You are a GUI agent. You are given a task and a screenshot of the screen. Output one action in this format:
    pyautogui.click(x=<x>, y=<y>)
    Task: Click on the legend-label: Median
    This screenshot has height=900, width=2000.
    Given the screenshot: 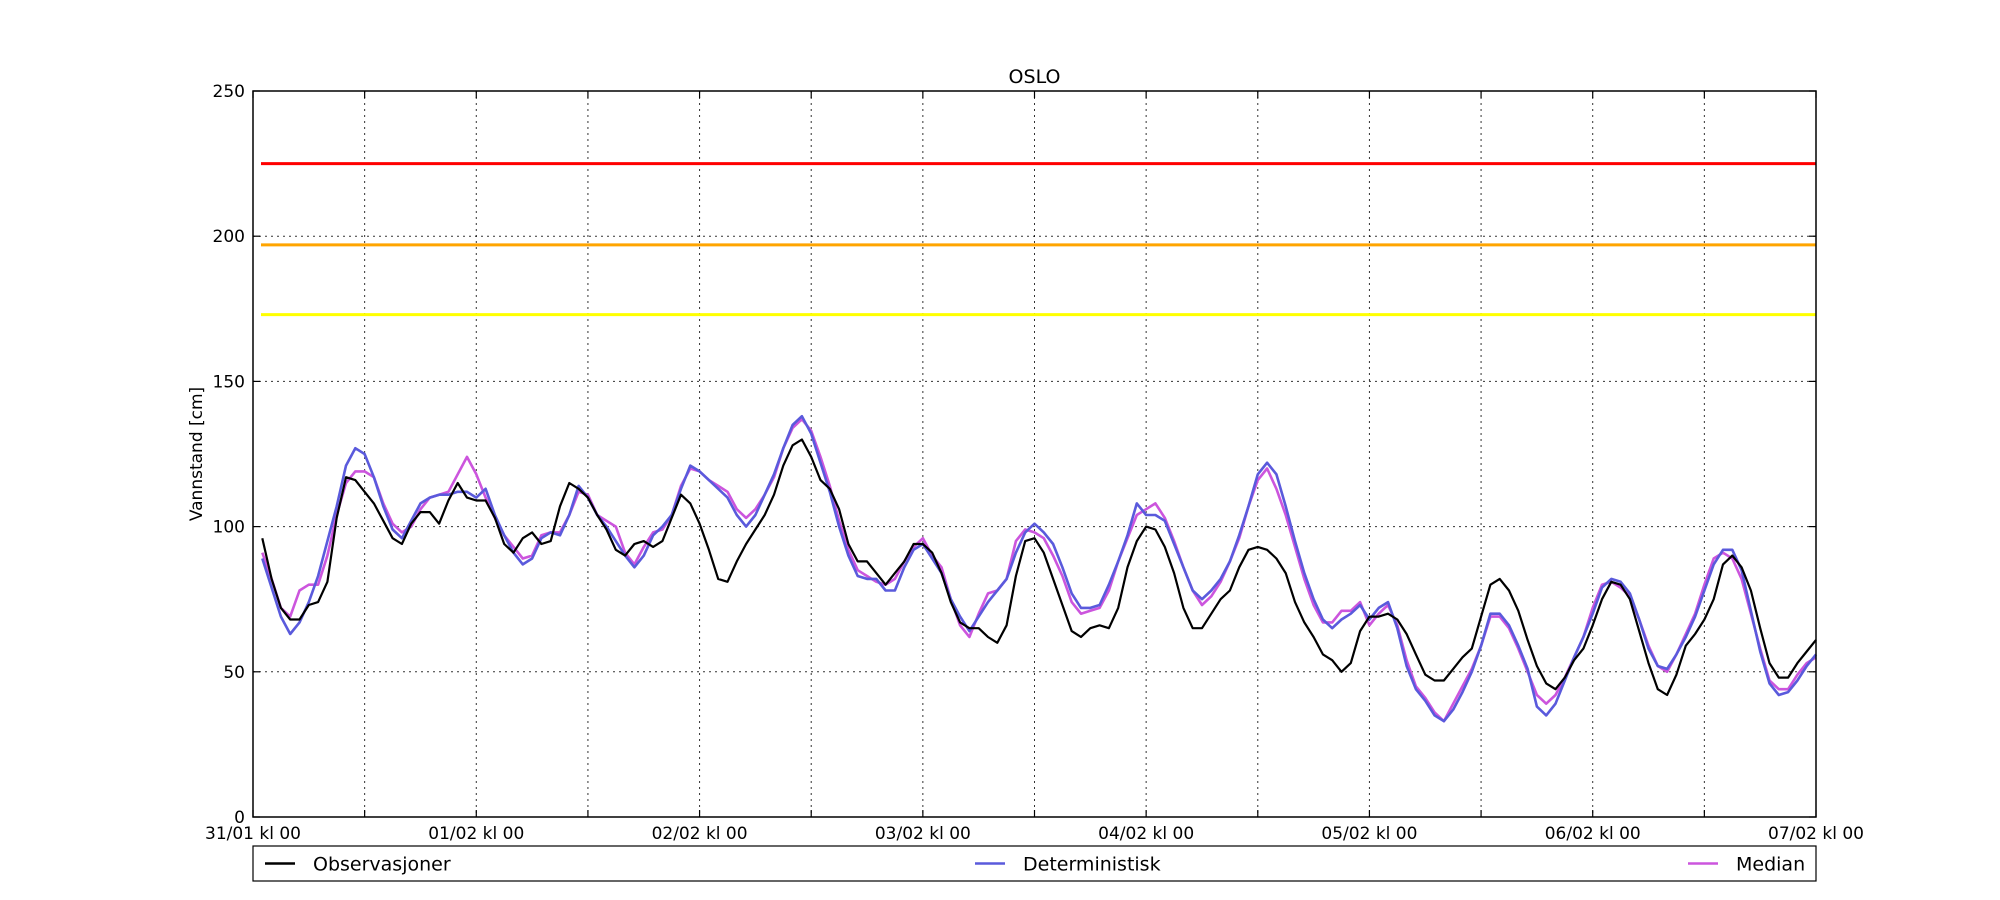 What is the action you would take?
    pyautogui.click(x=1770, y=865)
    